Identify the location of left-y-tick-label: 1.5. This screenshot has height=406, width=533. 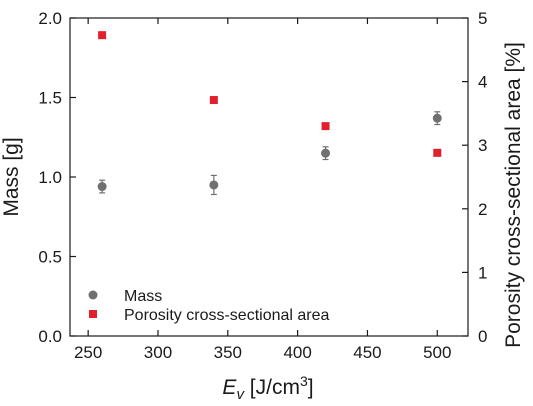
(50, 98).